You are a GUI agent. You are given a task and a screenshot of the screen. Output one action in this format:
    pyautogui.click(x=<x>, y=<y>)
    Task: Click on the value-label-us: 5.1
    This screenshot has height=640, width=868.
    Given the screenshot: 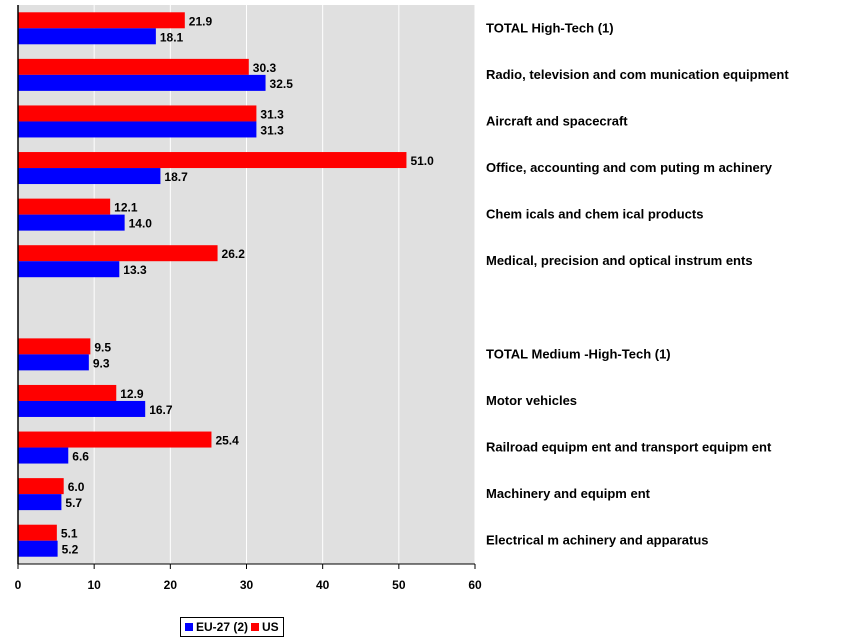 What is the action you would take?
    pyautogui.click(x=69, y=534)
    